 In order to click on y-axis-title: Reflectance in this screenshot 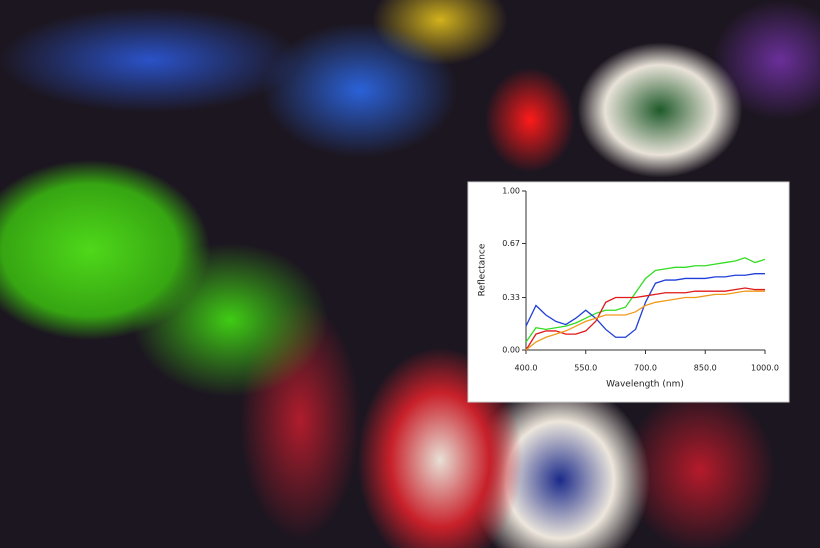, I will do `click(483, 269)`.